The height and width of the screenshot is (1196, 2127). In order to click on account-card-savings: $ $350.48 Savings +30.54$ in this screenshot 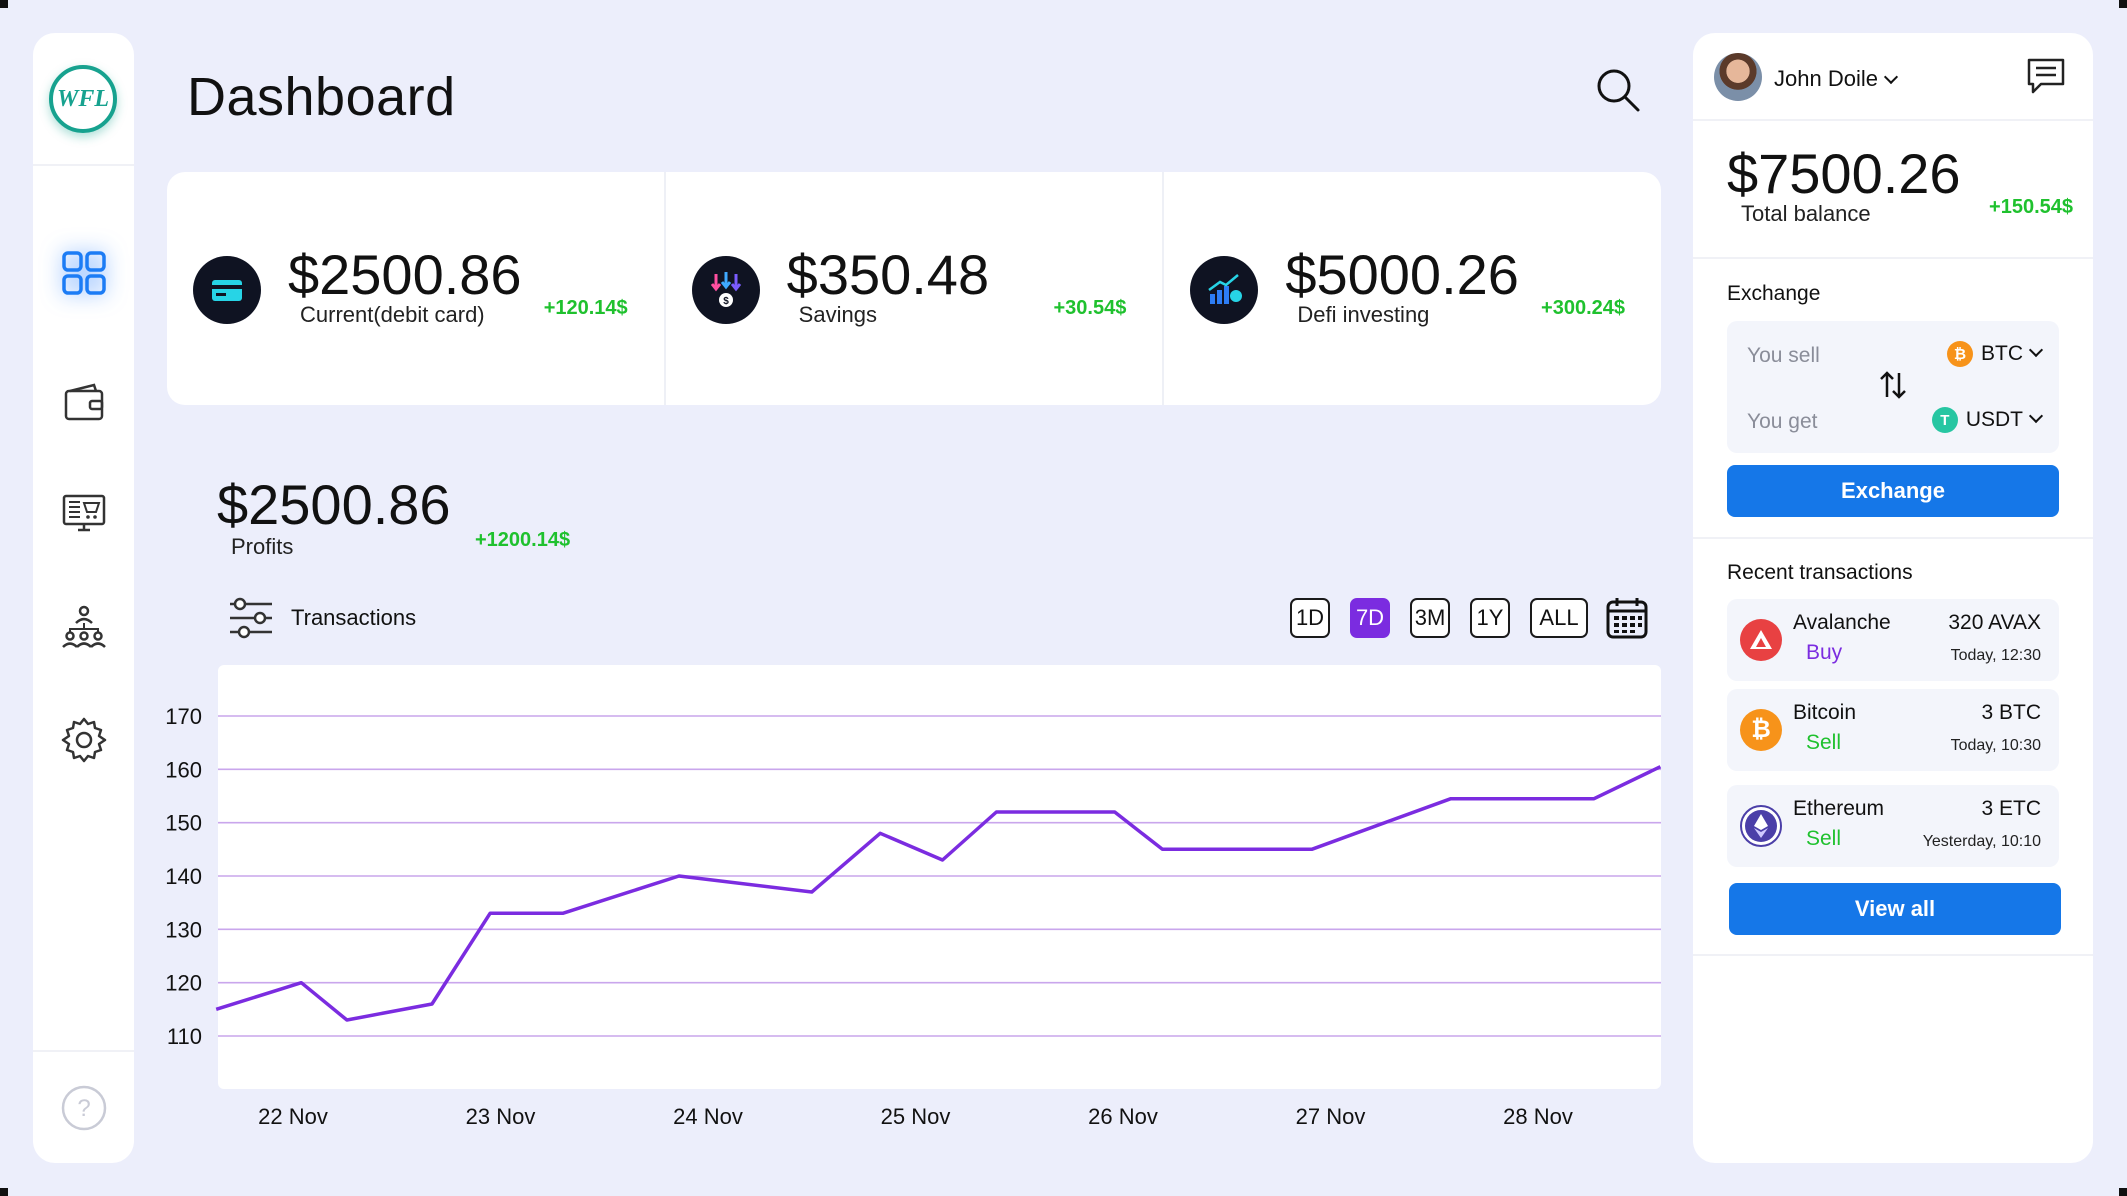, I will do `click(915, 288)`.